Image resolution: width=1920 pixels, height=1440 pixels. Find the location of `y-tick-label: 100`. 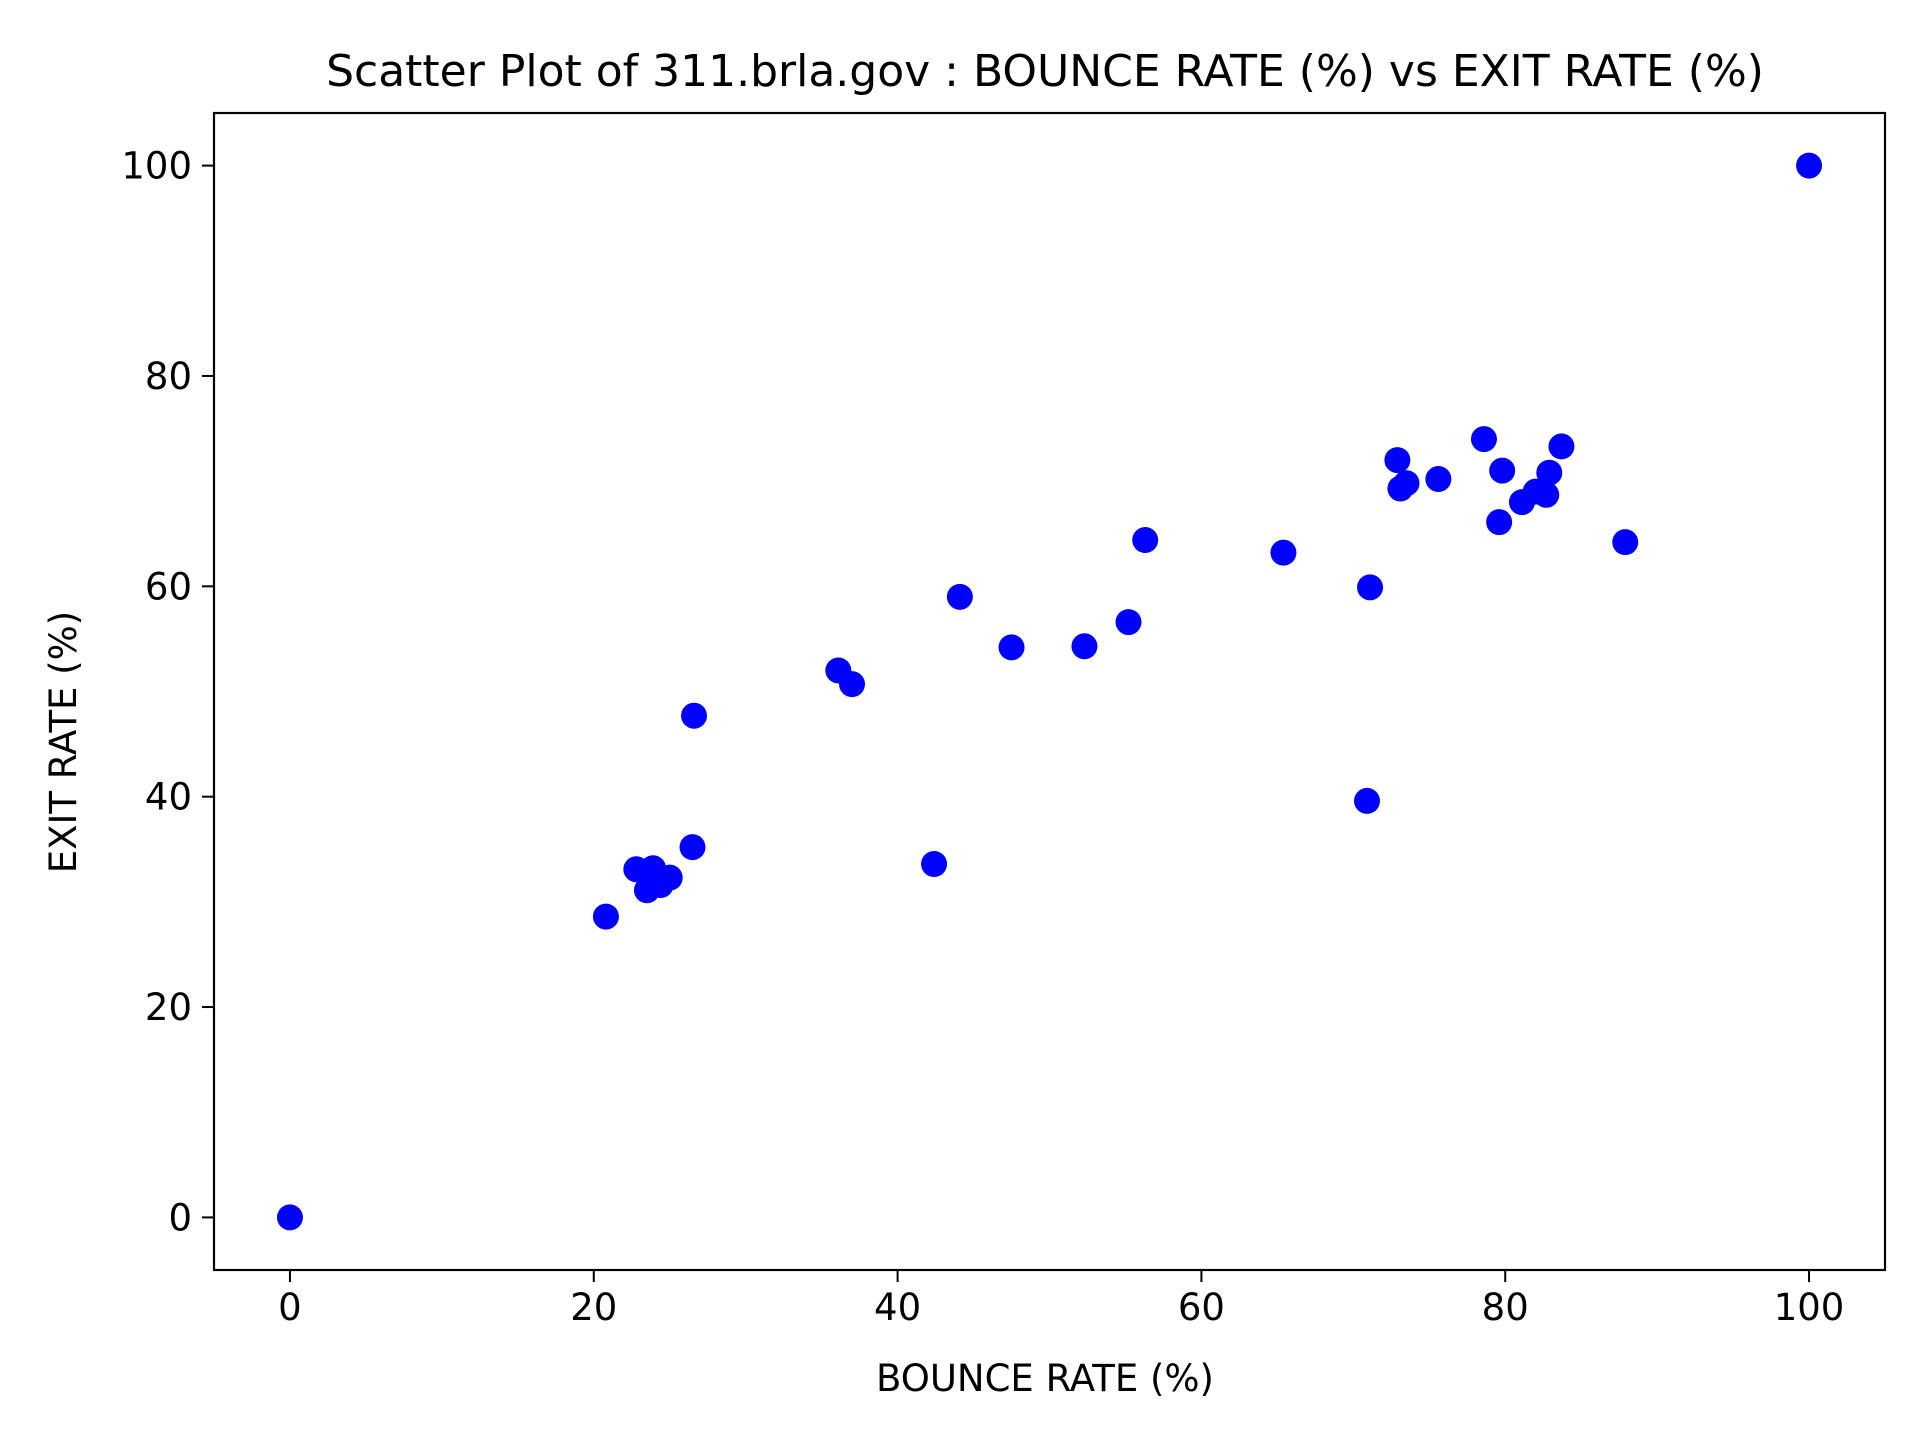

y-tick-label: 100 is located at coordinates (156, 166).